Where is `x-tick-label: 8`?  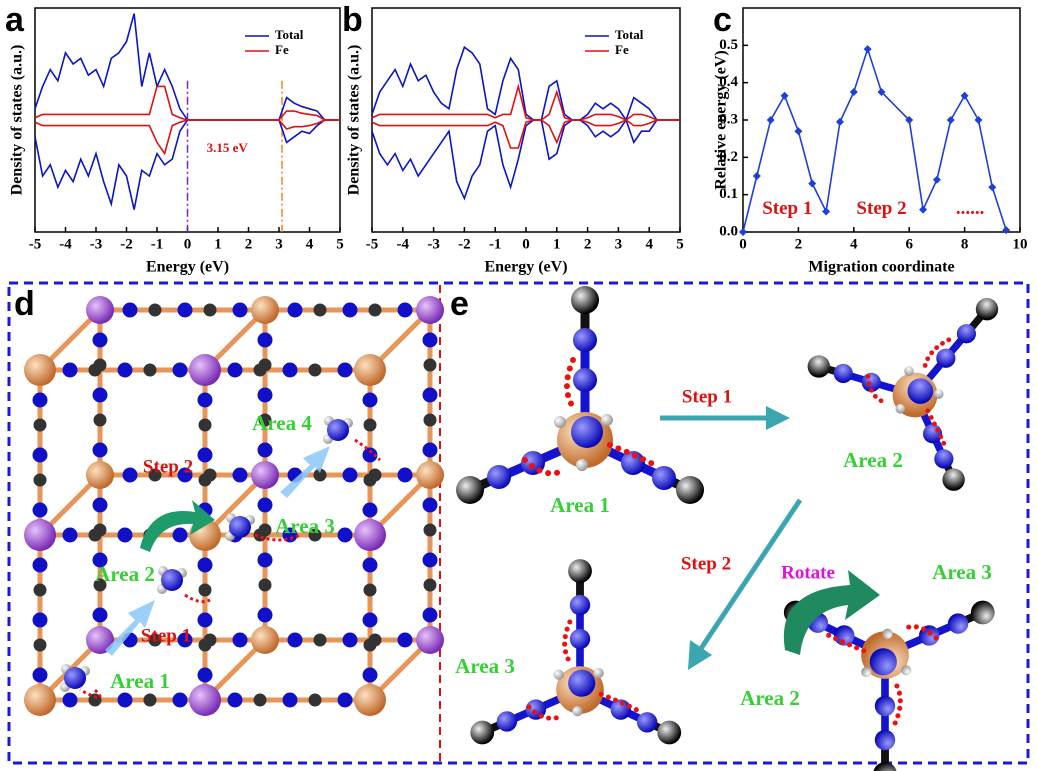
x-tick-label: 8 is located at coordinates (965, 244).